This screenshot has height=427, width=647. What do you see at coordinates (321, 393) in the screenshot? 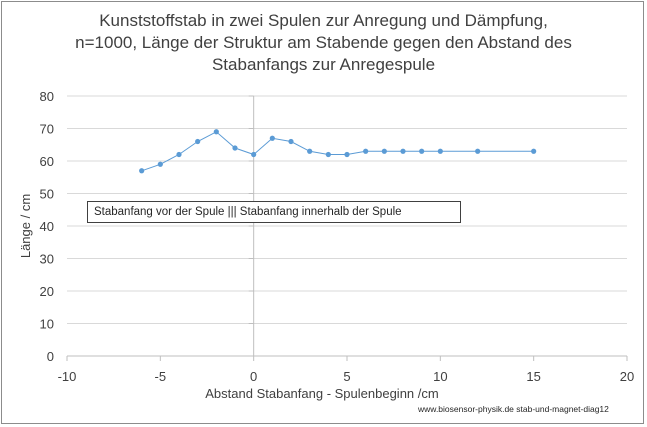
I see `x-axis-label: Abstand Stabanfang - Spulenbeginn /cm` at bounding box center [321, 393].